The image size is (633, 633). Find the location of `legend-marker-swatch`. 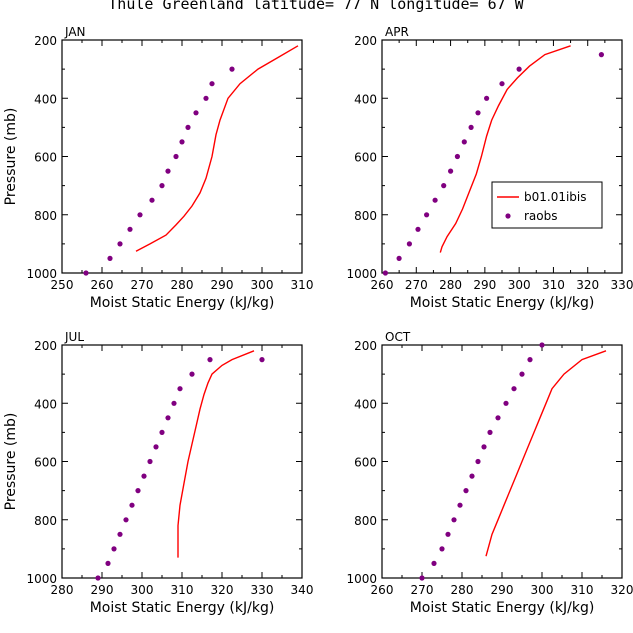

legend-marker-swatch is located at coordinates (508, 216).